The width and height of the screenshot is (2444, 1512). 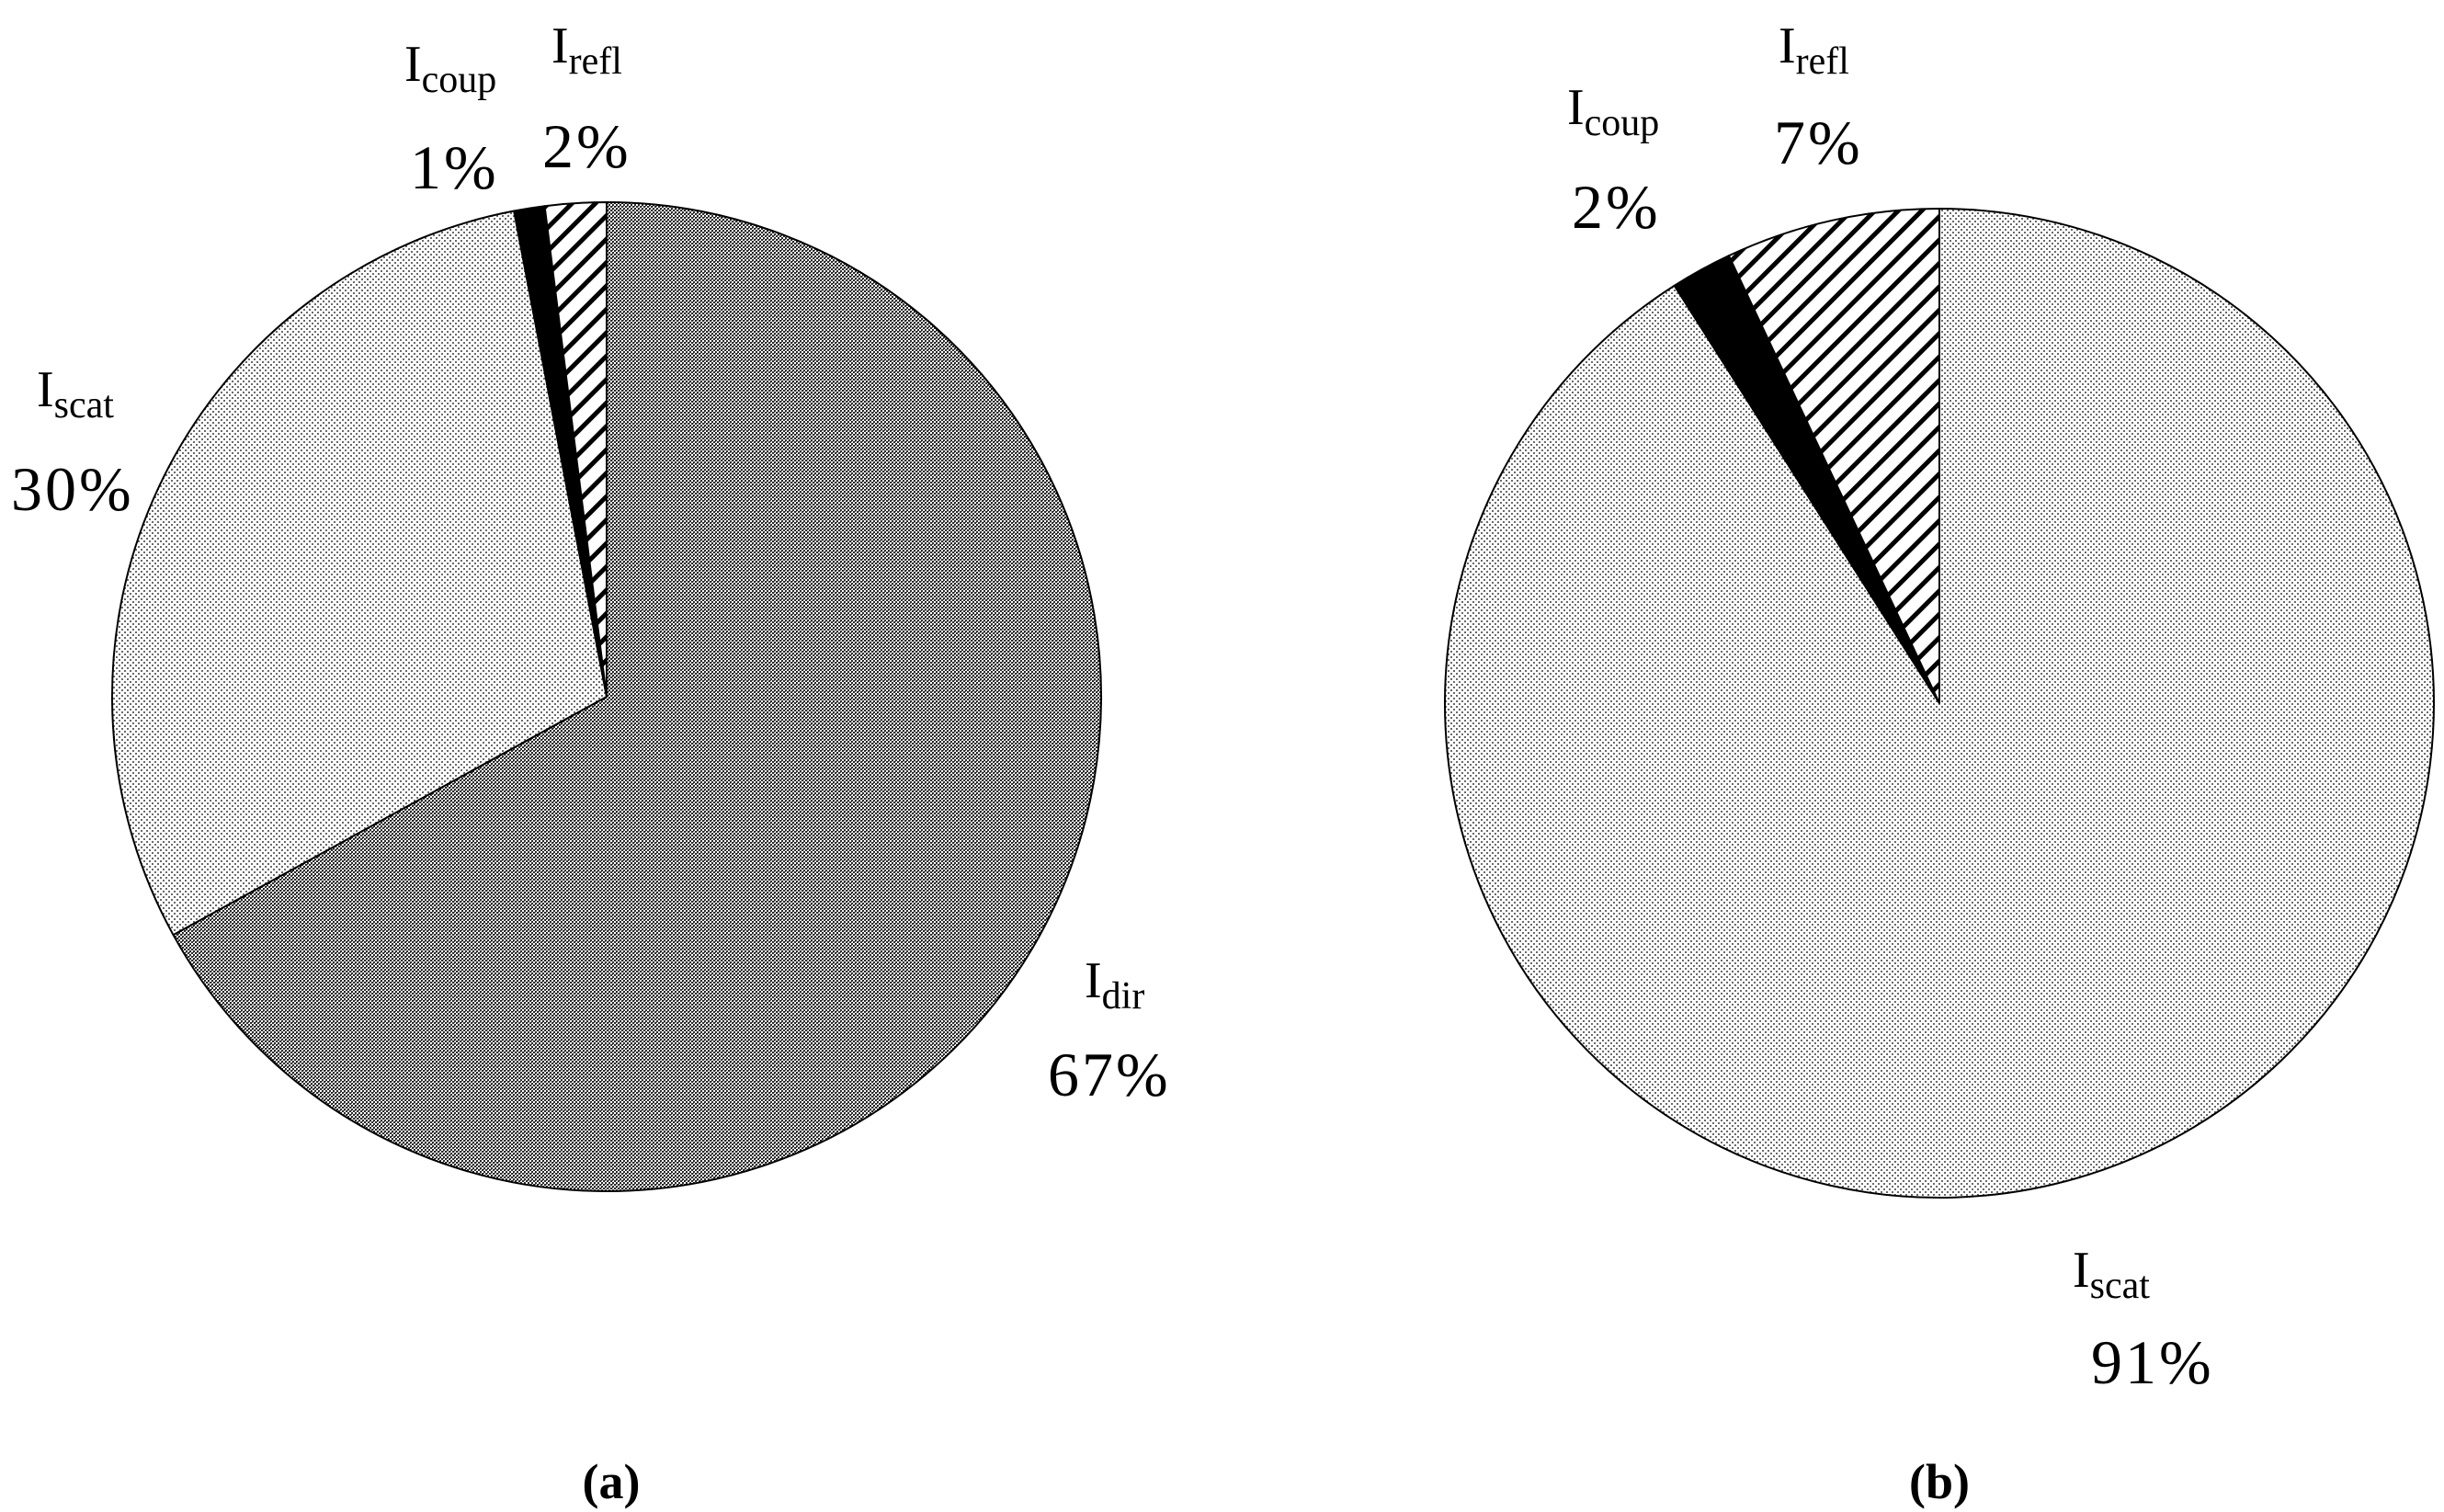 I want to click on pie-a-slice-scat, so click(x=359, y=573).